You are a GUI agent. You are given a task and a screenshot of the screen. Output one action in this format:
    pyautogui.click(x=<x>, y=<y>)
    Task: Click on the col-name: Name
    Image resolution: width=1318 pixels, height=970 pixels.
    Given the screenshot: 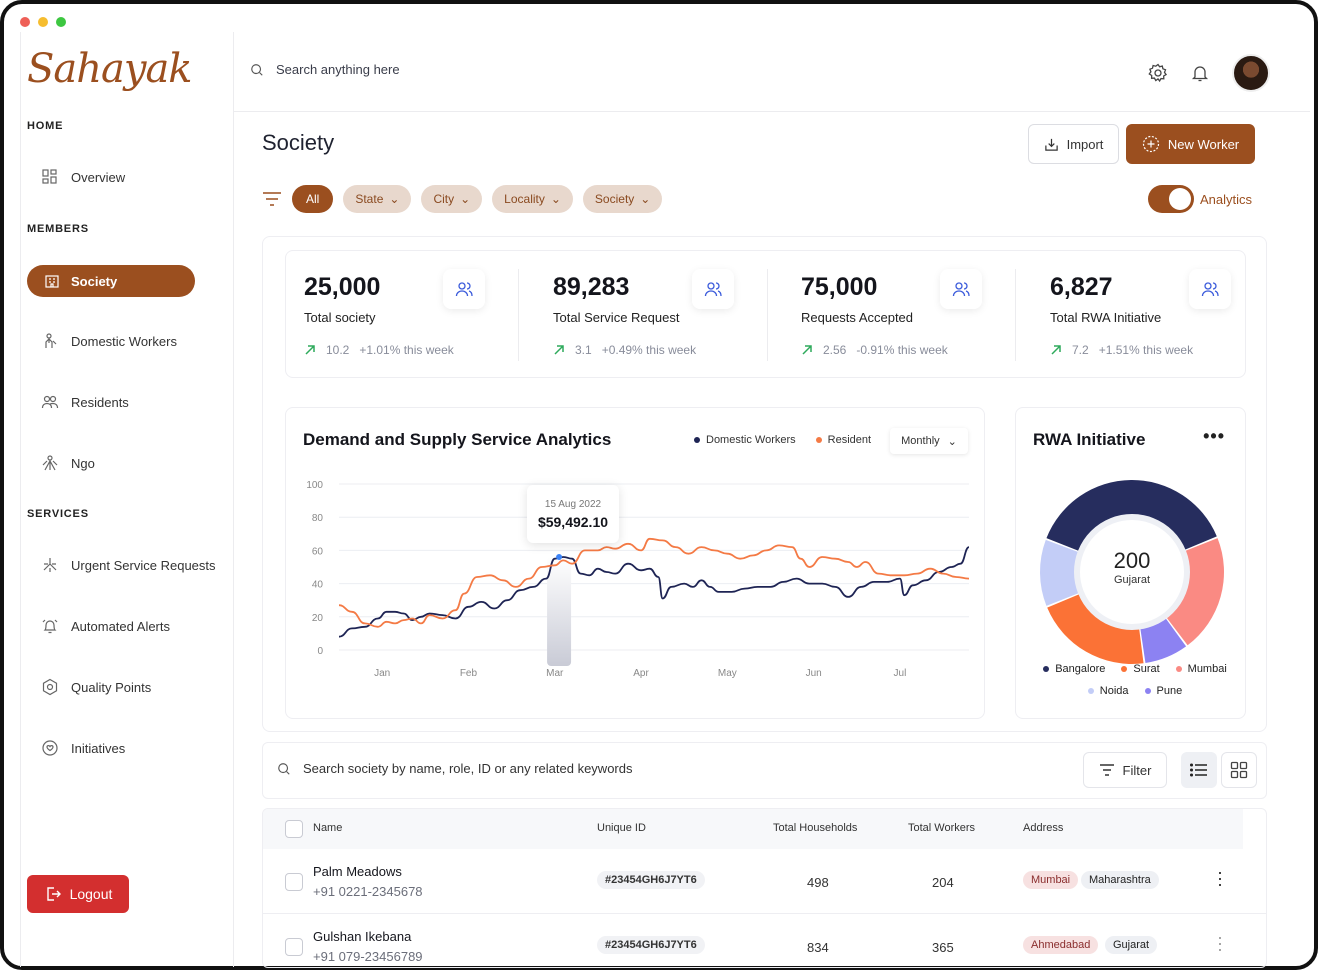 What is the action you would take?
    pyautogui.click(x=328, y=828)
    